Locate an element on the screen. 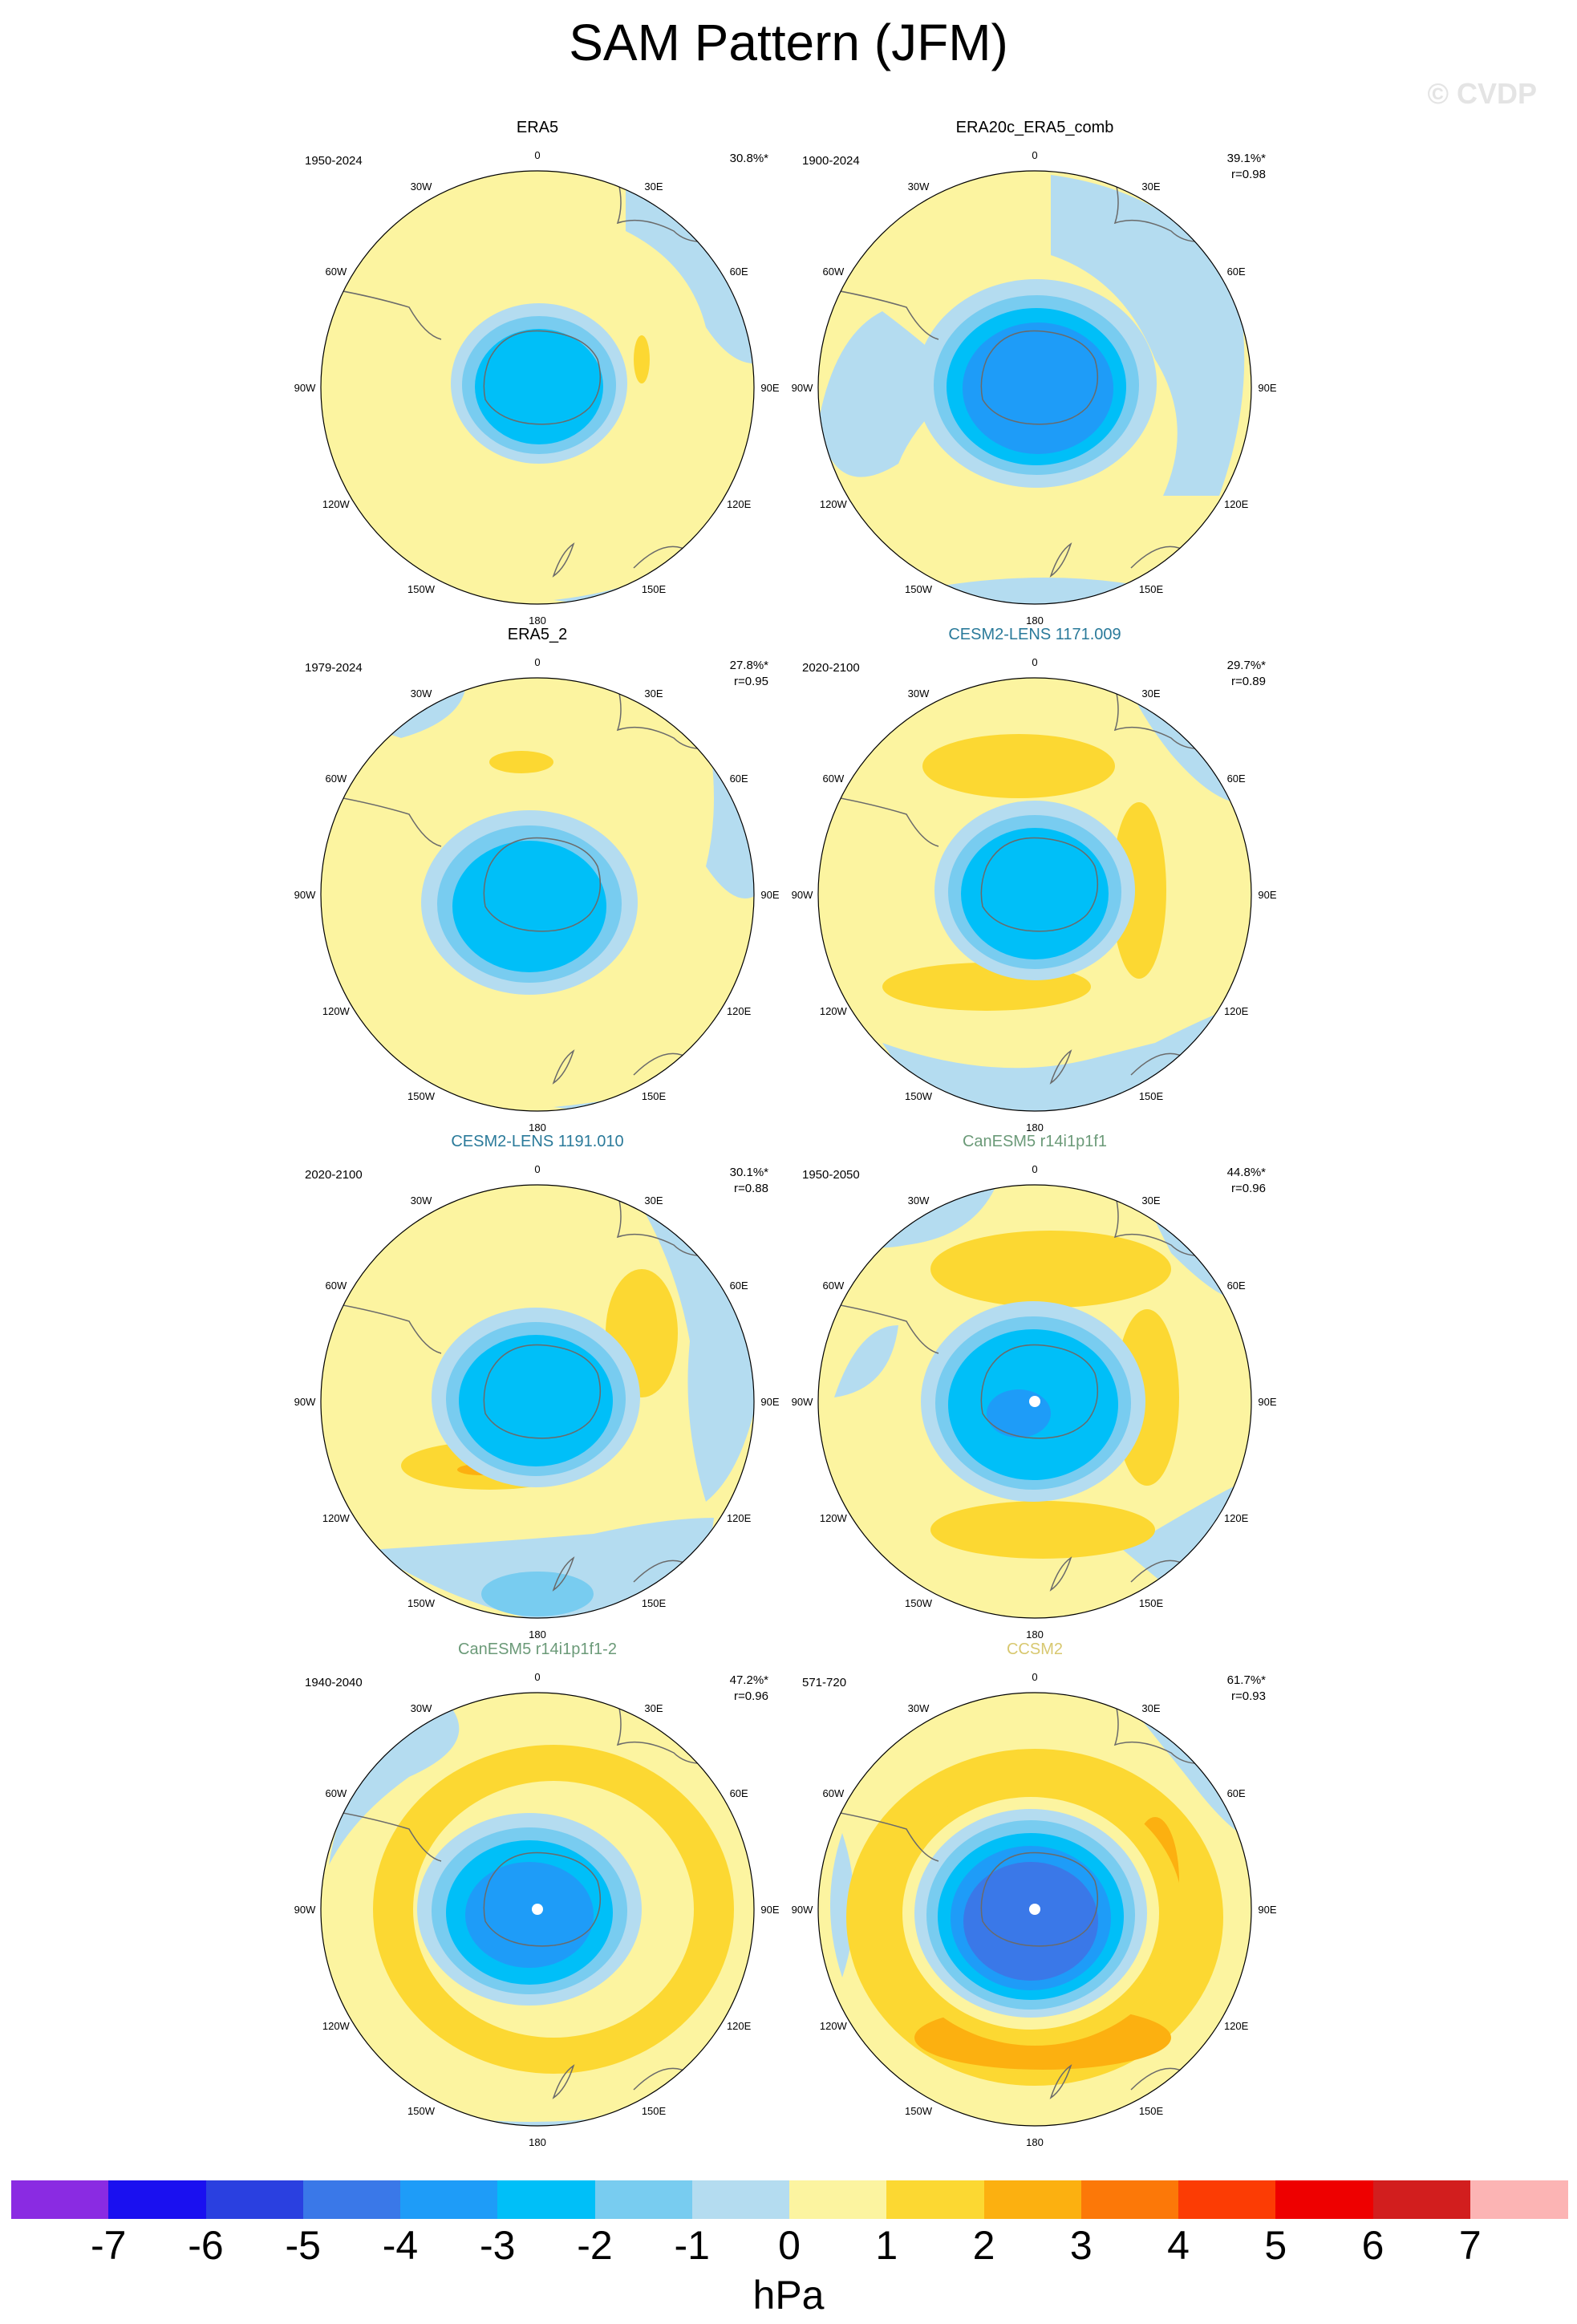 The width and height of the screenshot is (1577, 2324). panel-period: 2020-2100 is located at coordinates (831, 668).